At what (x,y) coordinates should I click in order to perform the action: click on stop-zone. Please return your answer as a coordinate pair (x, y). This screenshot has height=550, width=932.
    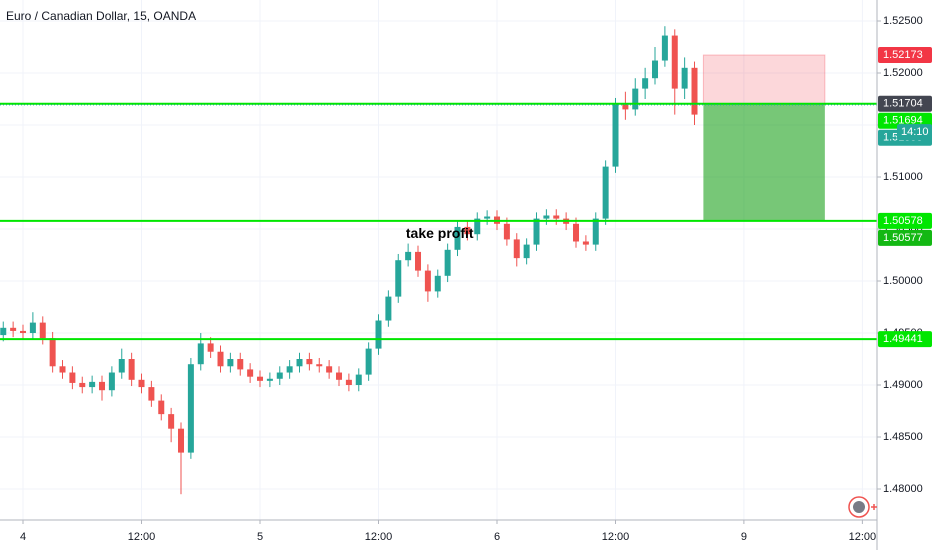
    Looking at the image, I should click on (764, 79).